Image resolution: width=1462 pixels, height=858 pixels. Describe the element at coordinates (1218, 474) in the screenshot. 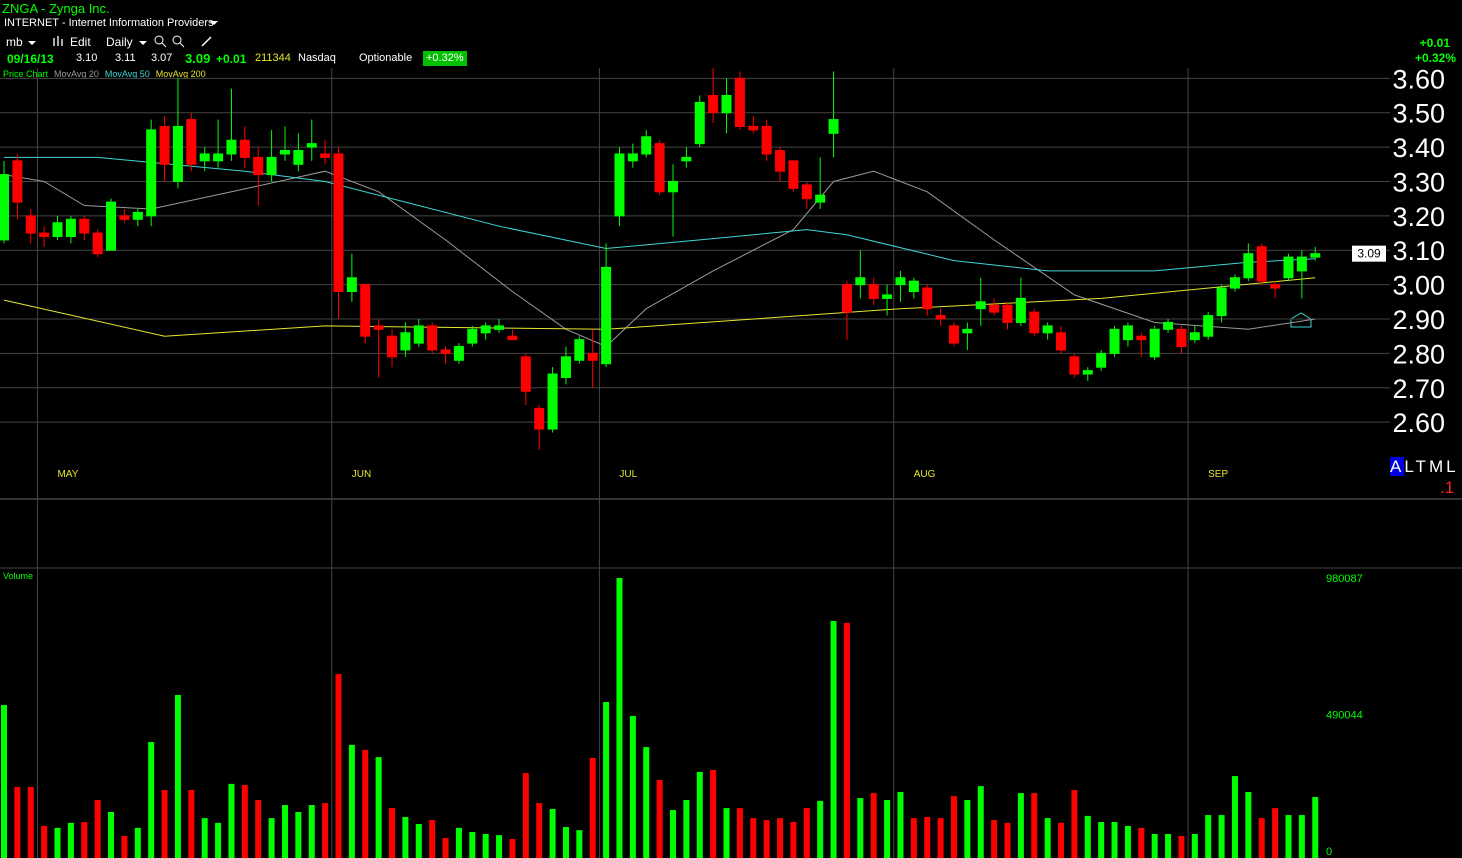

I see `x-tick-label: SEP` at that location.